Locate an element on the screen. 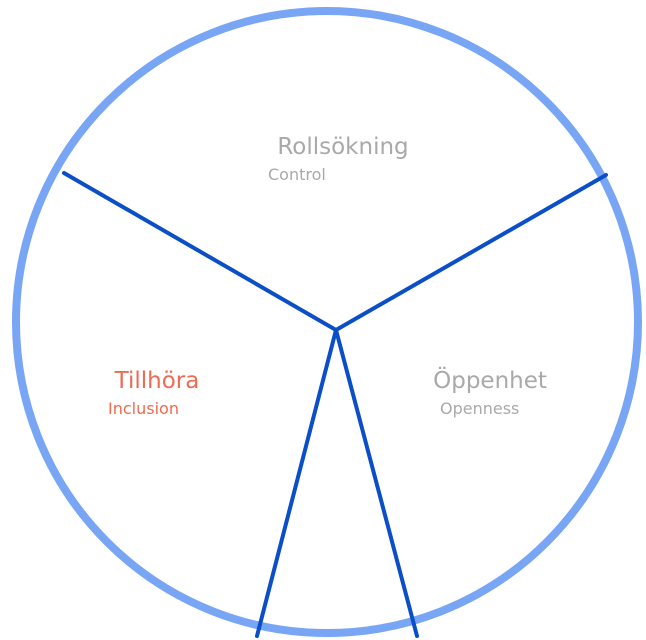  segment-control: Rollsökning Control is located at coordinates (338, 159).